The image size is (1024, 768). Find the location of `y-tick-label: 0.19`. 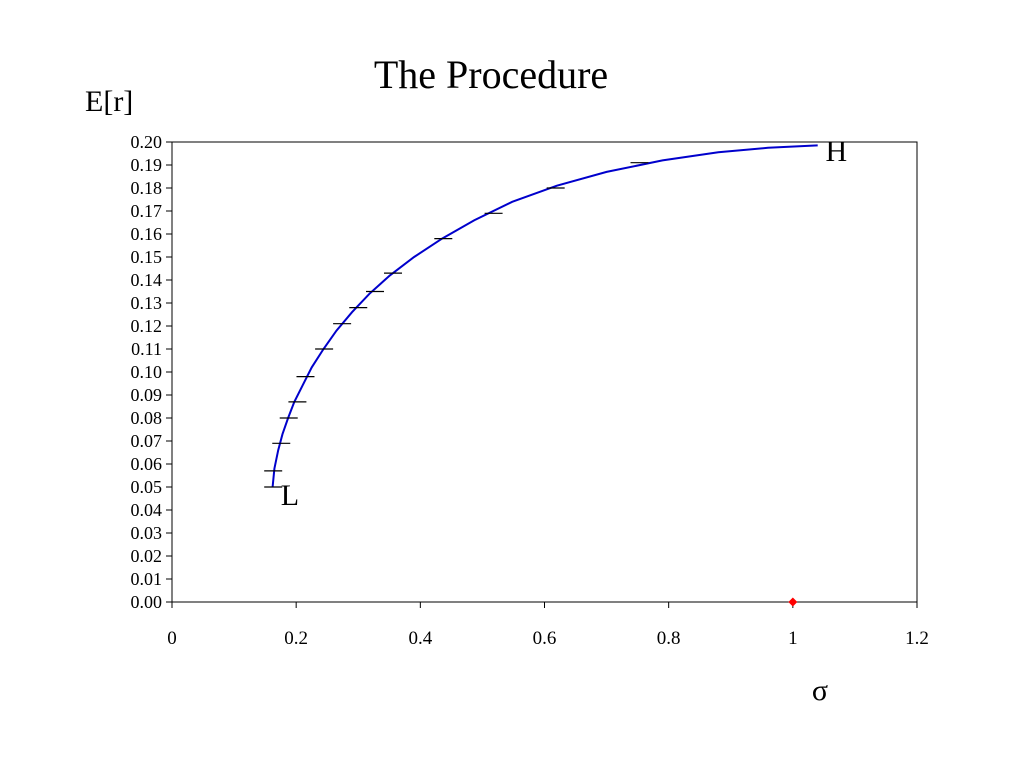

y-tick-label: 0.19 is located at coordinates (147, 165).